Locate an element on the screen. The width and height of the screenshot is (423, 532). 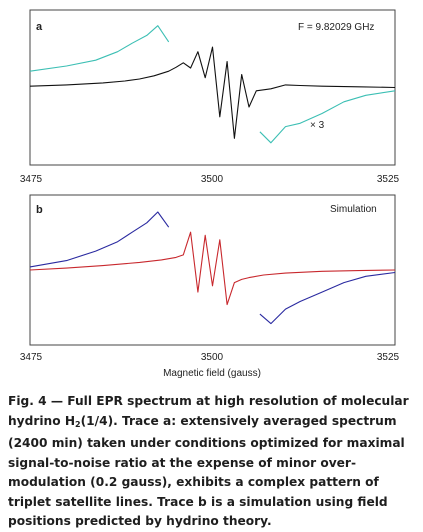
panel-a-label: a is located at coordinates (39, 27).